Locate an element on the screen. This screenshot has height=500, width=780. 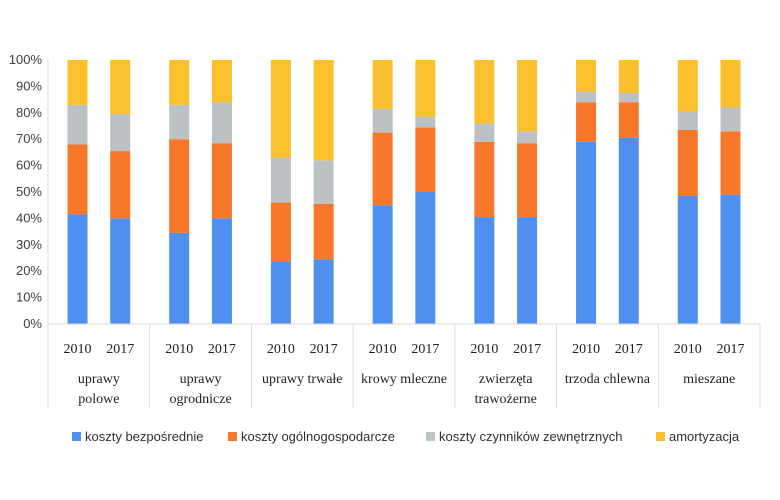
y-tick-label: 20% is located at coordinates (29, 270).